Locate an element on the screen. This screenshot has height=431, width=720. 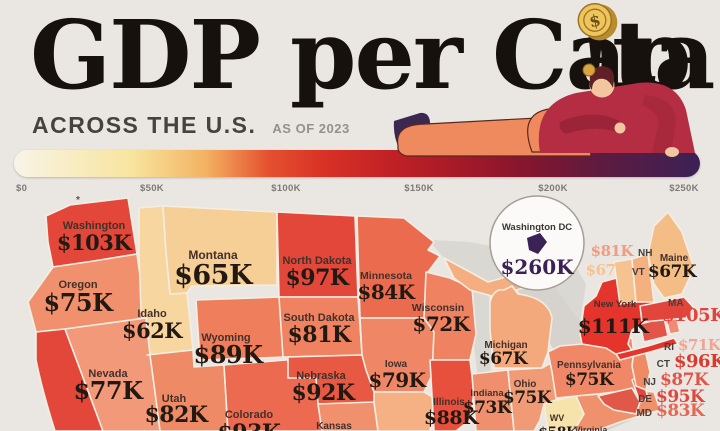
state-name-label: Nevada is located at coordinates (108, 374).